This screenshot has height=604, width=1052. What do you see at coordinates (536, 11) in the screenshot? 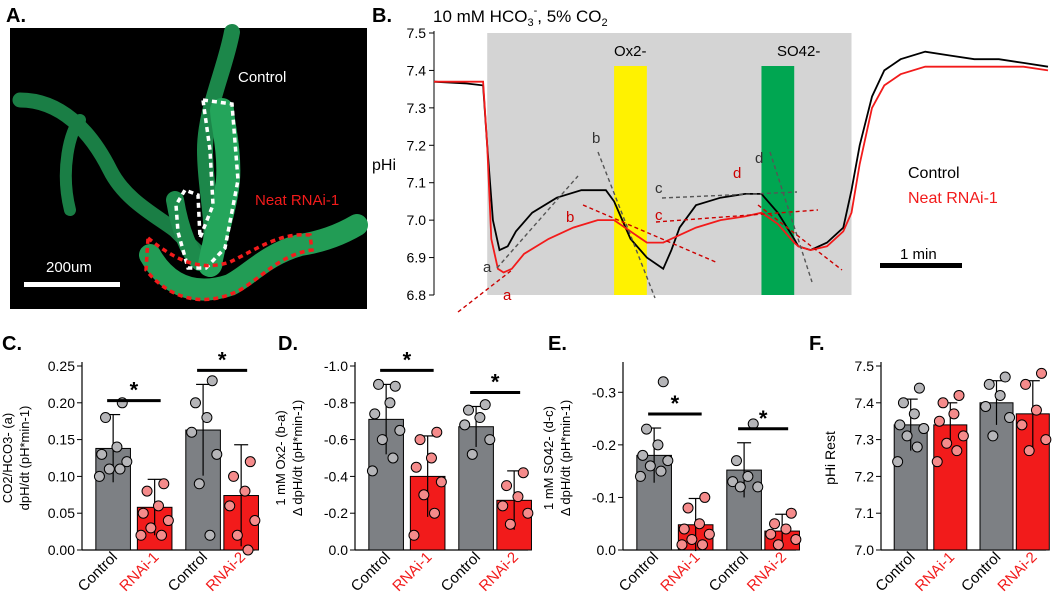
I see `condition-sup: -` at bounding box center [536, 11].